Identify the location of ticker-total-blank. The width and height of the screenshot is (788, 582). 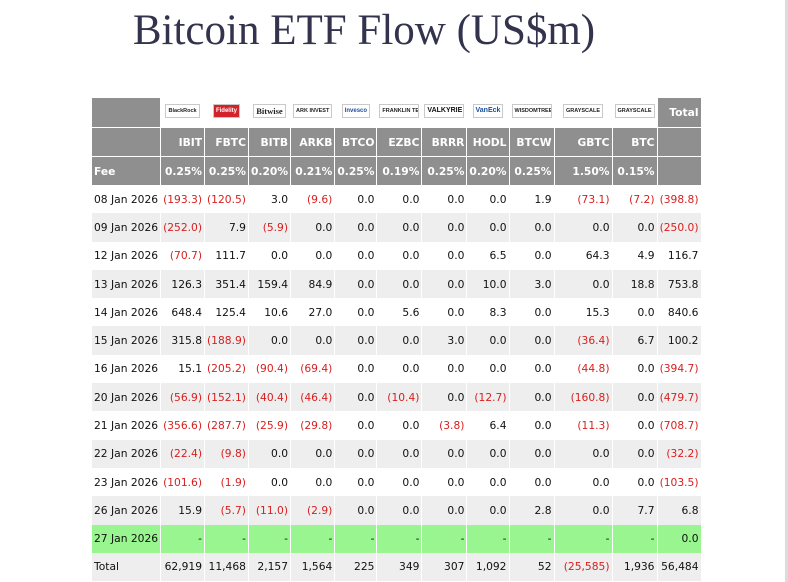
(678, 141).